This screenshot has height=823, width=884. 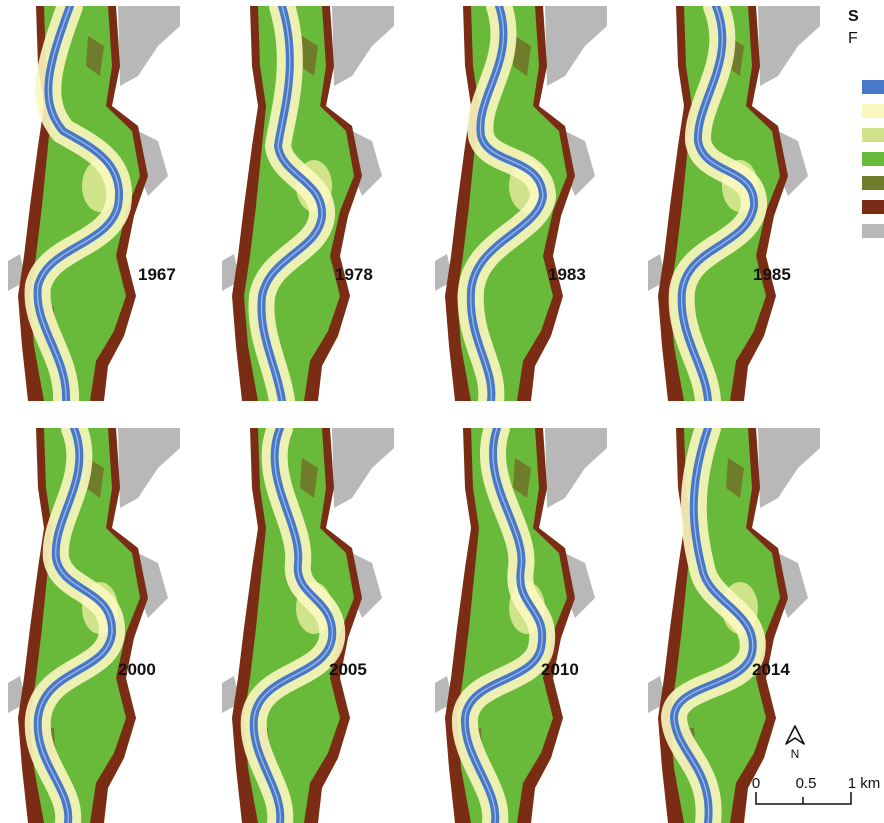 What do you see at coordinates (873, 159) in the screenshot?
I see `legend-swatch-forest` at bounding box center [873, 159].